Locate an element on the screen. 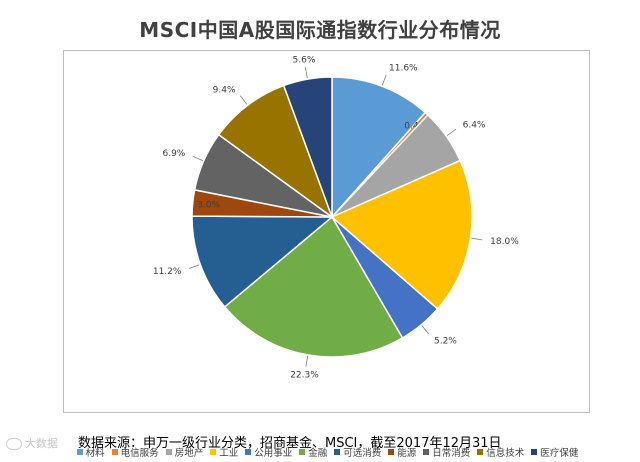 The width and height of the screenshot is (640, 462). legend-label: 可选消费 is located at coordinates (362, 453).